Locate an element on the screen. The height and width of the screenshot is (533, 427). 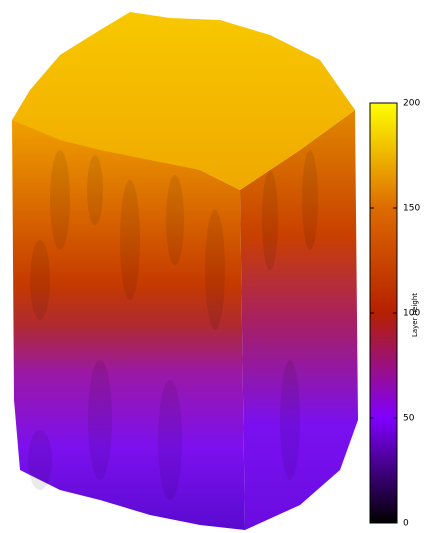
tick-label: 50 is located at coordinates (409, 419).